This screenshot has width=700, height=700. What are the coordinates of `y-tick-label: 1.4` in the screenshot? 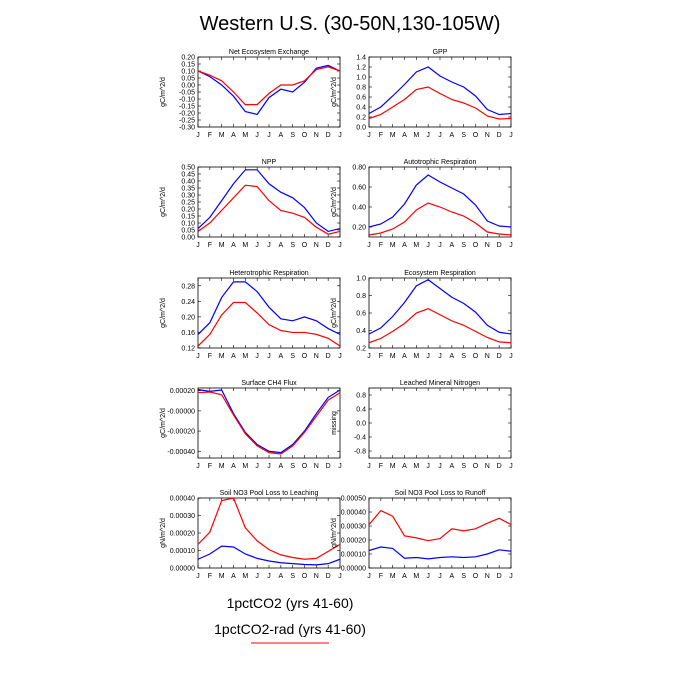 It's located at (361, 58).